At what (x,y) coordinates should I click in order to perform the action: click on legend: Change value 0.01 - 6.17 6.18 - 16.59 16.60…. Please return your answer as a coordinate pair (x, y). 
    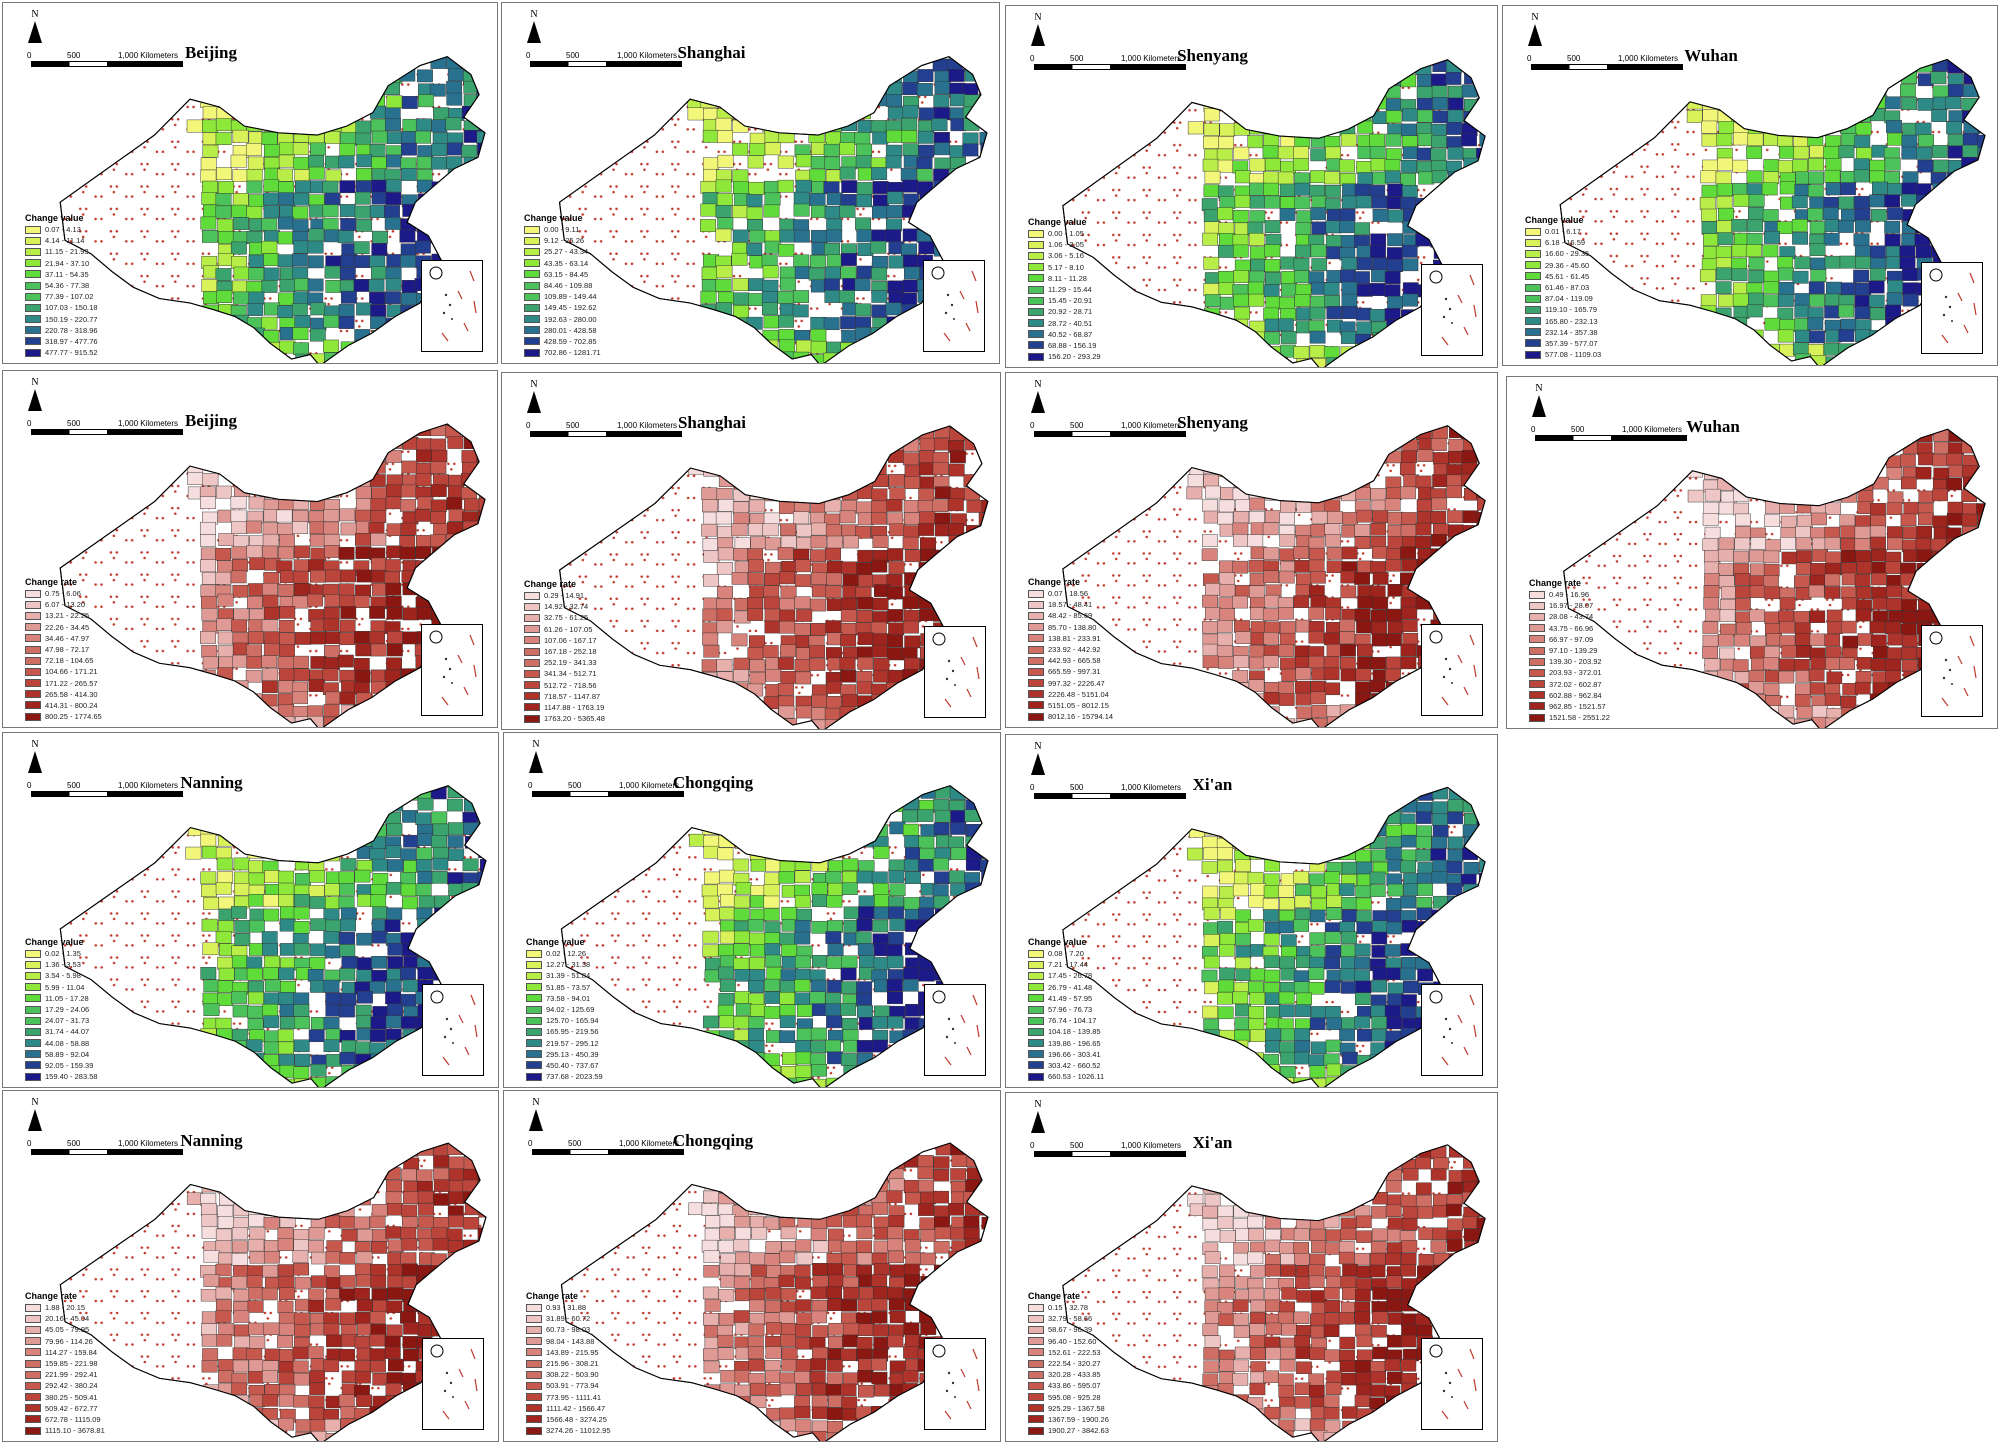
    Looking at the image, I should click on (1563, 287).